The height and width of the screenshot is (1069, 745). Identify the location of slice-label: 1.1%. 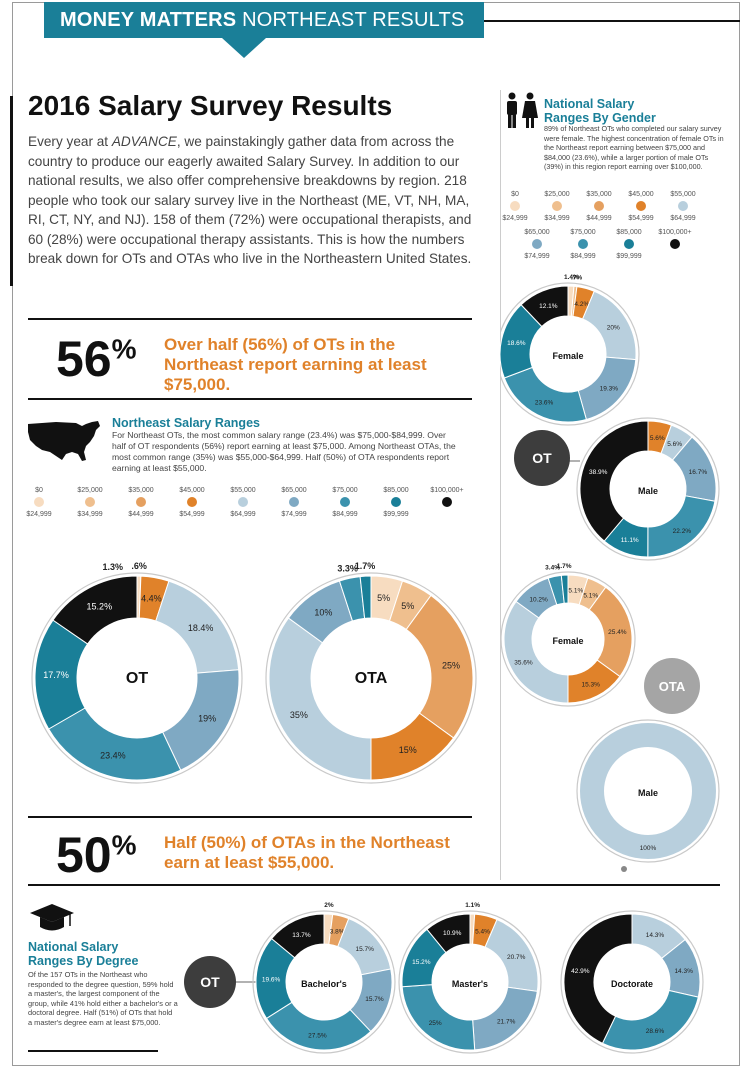
(472, 905).